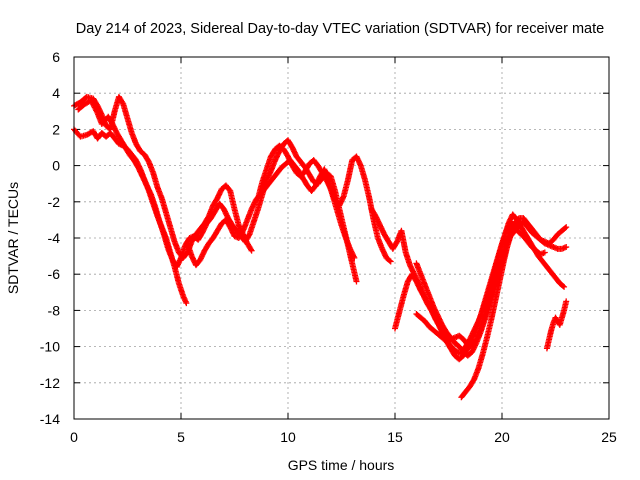 The width and height of the screenshot is (640, 480). I want to click on y-tick-label: 4, so click(56, 93).